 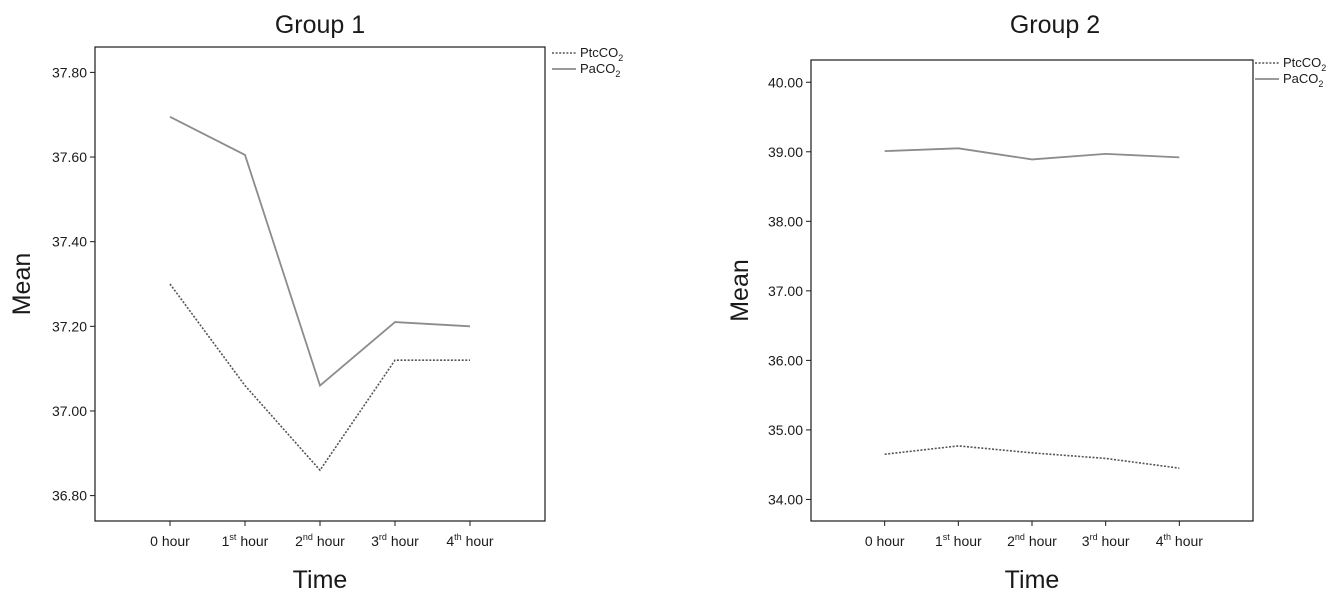 What do you see at coordinates (785, 82) in the screenshot?
I see `y-tick-label: 40.00` at bounding box center [785, 82].